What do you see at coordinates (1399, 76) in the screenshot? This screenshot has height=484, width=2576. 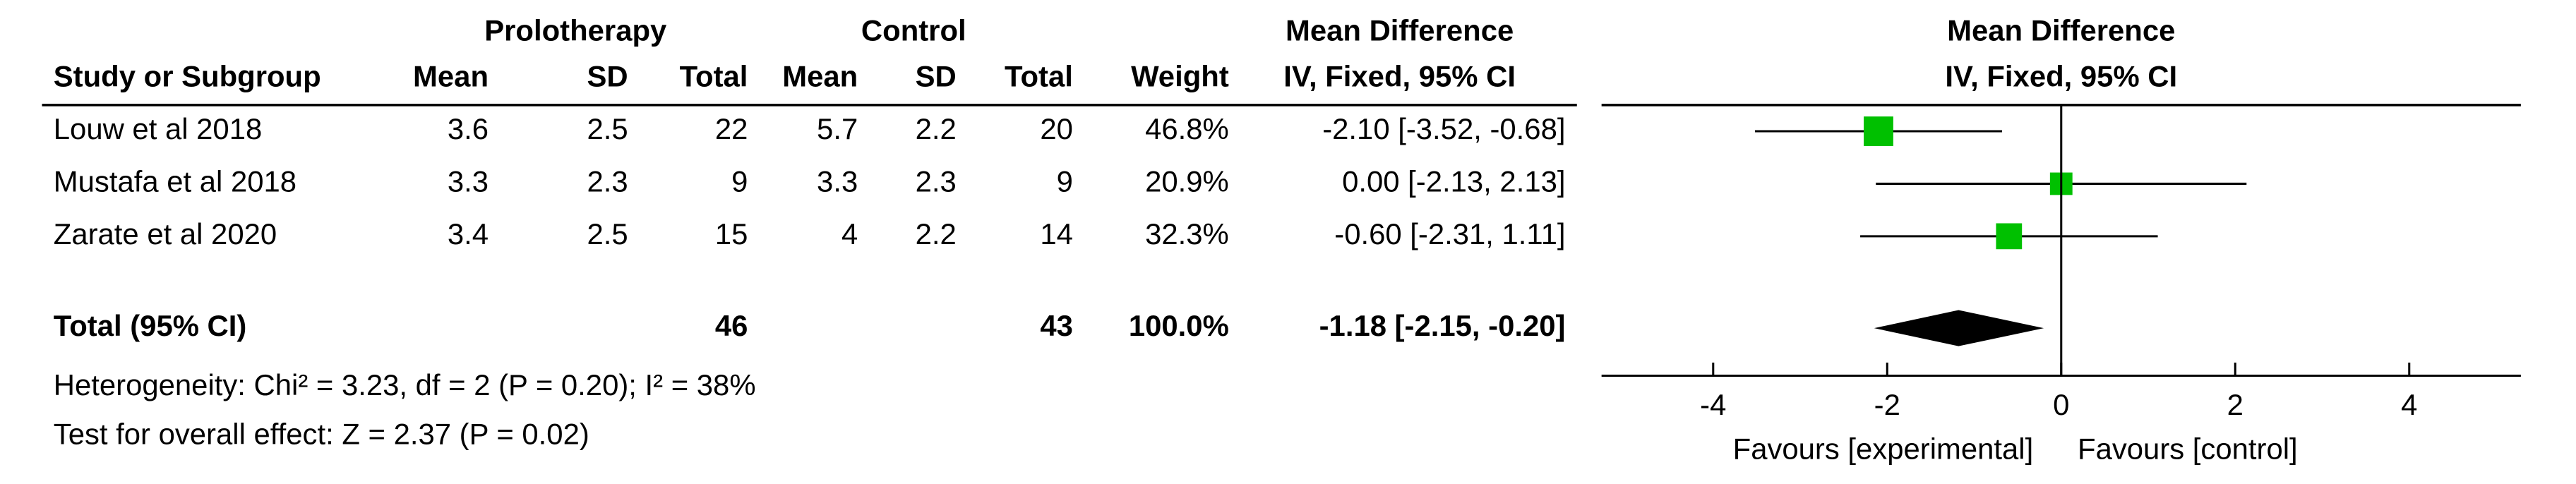 I see `column-header: IV, Fixed, 95% CI` at bounding box center [1399, 76].